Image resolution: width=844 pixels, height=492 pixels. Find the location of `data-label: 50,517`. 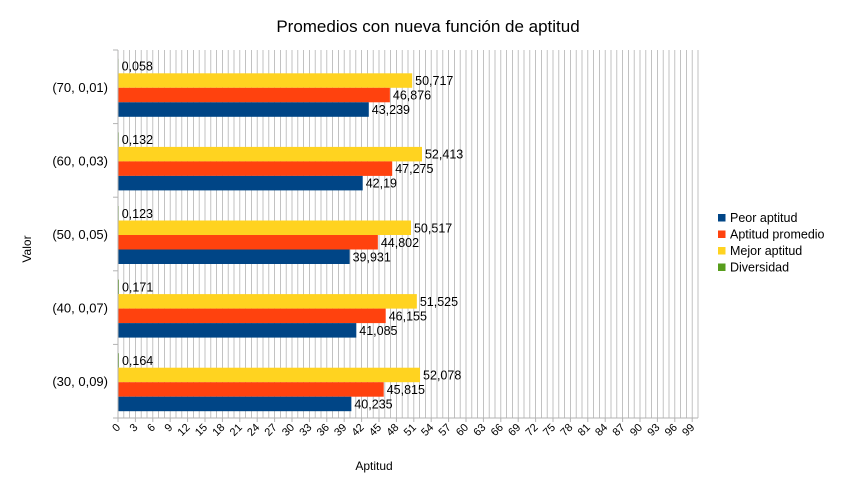

data-label: 50,517 is located at coordinates (433, 228).